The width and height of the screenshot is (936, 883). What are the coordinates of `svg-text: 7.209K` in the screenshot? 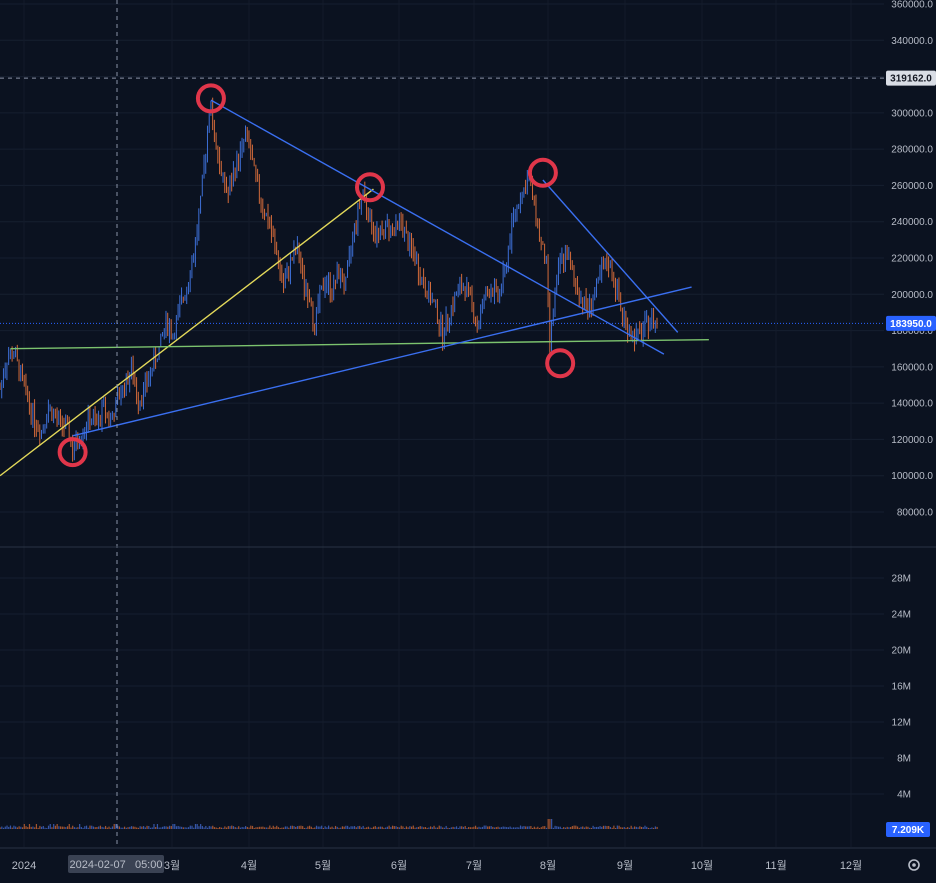 It's located at (908, 830).